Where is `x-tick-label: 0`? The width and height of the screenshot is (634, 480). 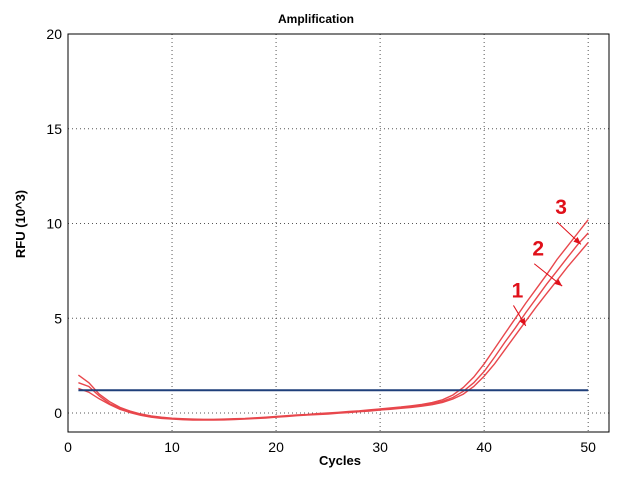
x-tick-label: 0 is located at coordinates (68, 447).